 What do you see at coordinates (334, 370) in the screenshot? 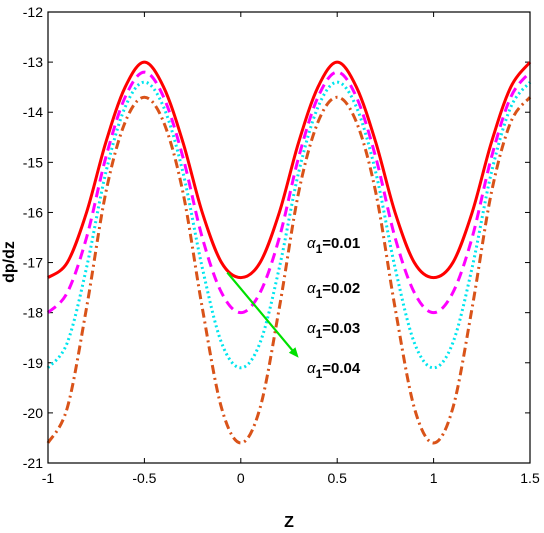
I see `series-annotation-4: α1=0.04` at bounding box center [334, 370].